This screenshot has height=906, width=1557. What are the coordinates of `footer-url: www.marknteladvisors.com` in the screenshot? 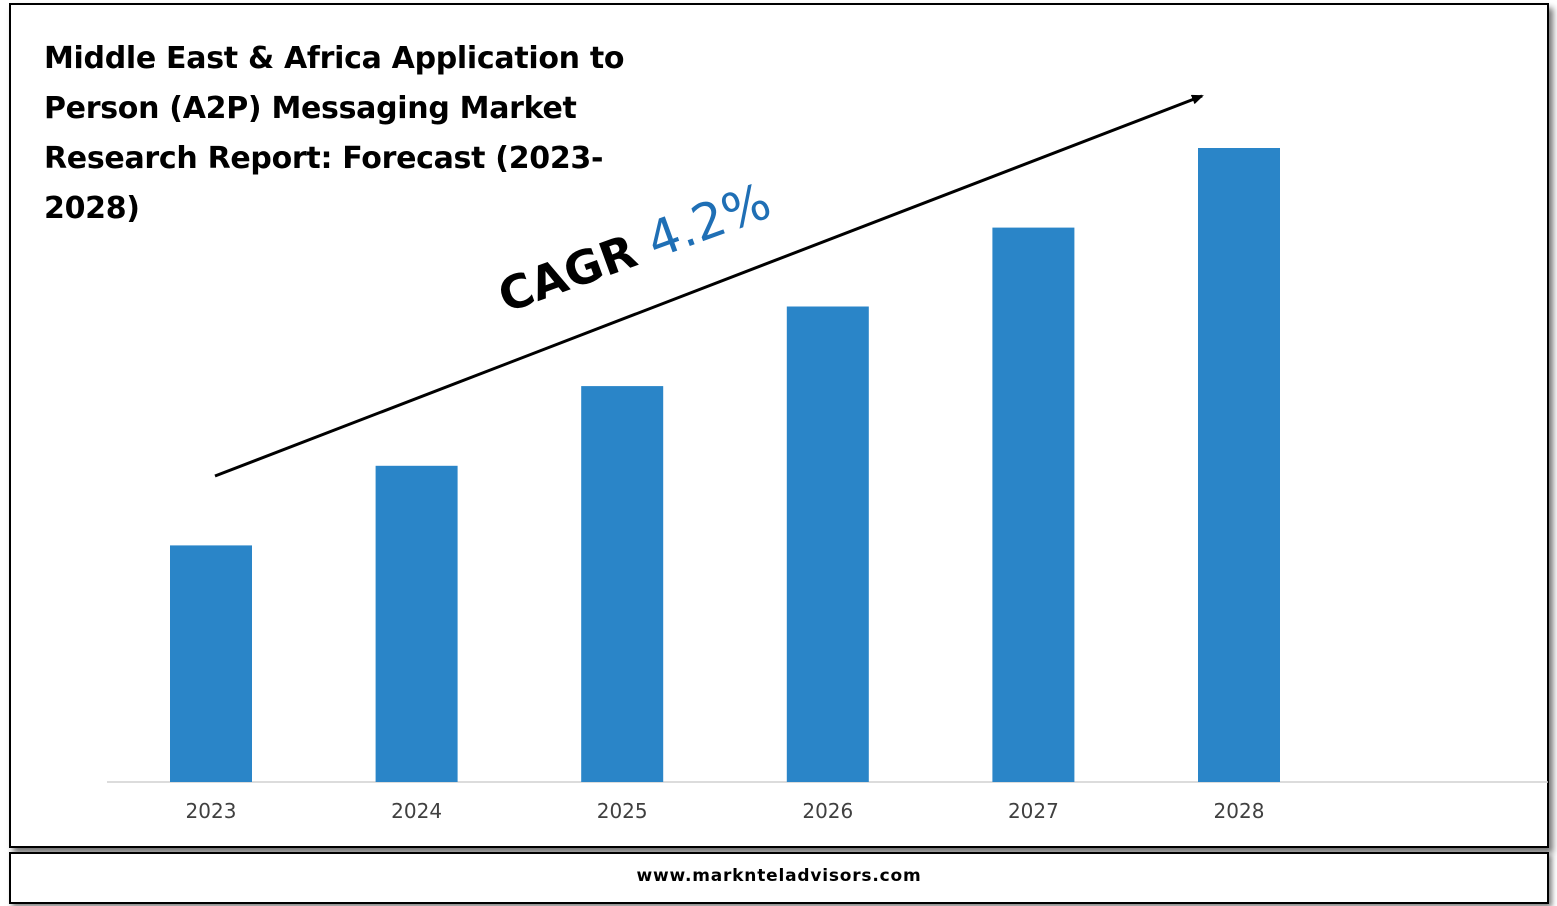 It's located at (779, 876).